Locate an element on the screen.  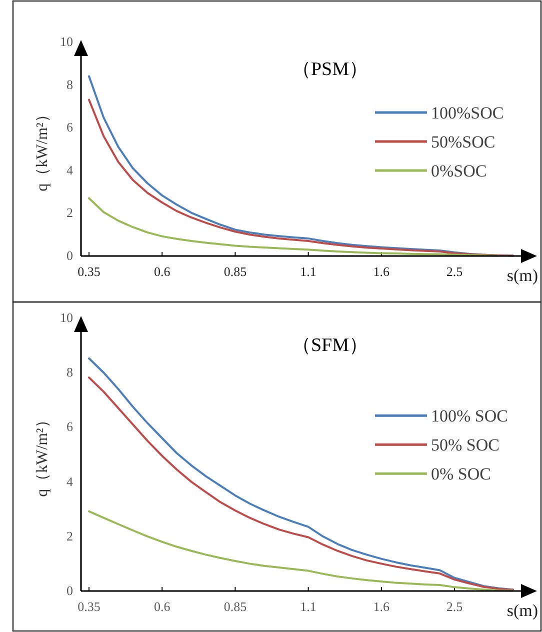
legend-label: 50%SOC is located at coordinates (463, 142).